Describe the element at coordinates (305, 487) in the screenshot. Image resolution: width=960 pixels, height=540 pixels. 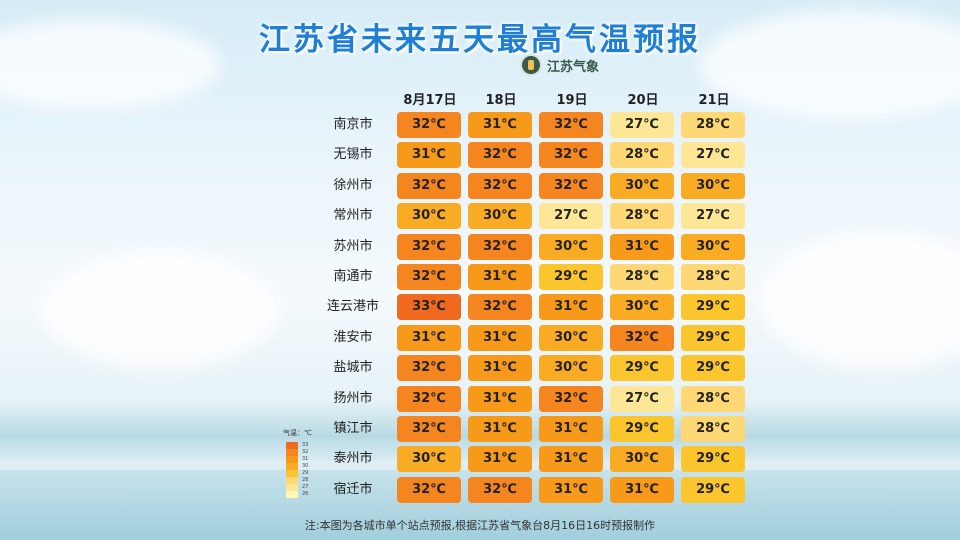
I see `legend-label: 27` at that location.